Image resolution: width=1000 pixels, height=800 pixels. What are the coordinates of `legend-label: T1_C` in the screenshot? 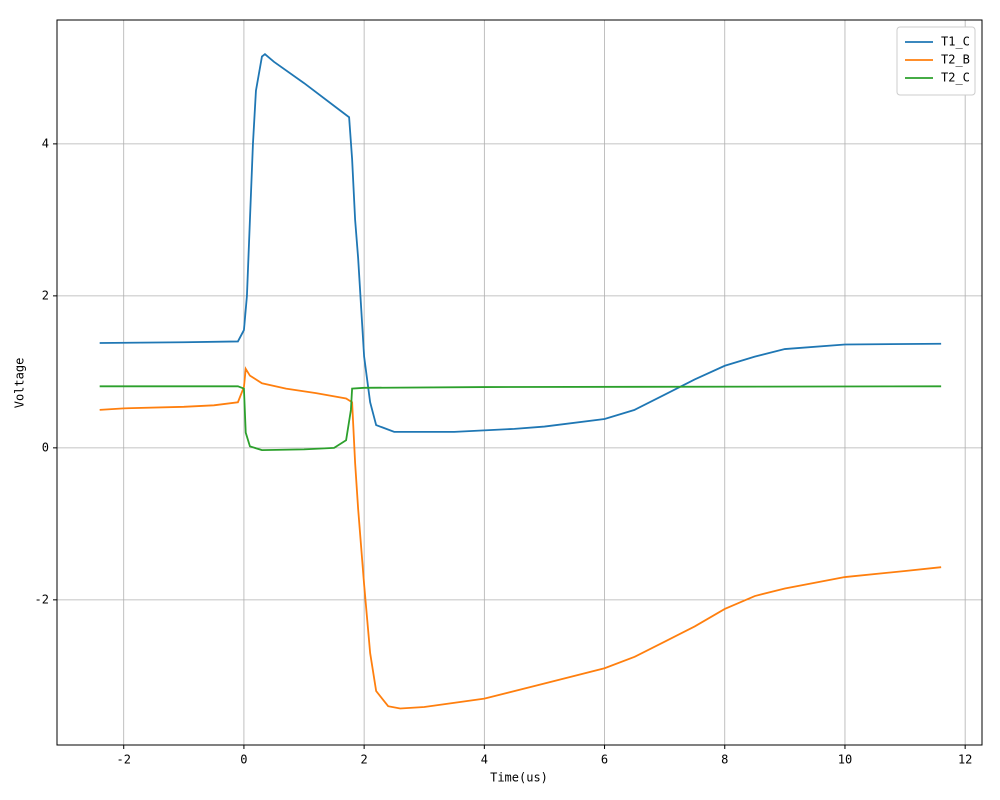 It's located at (955, 42).